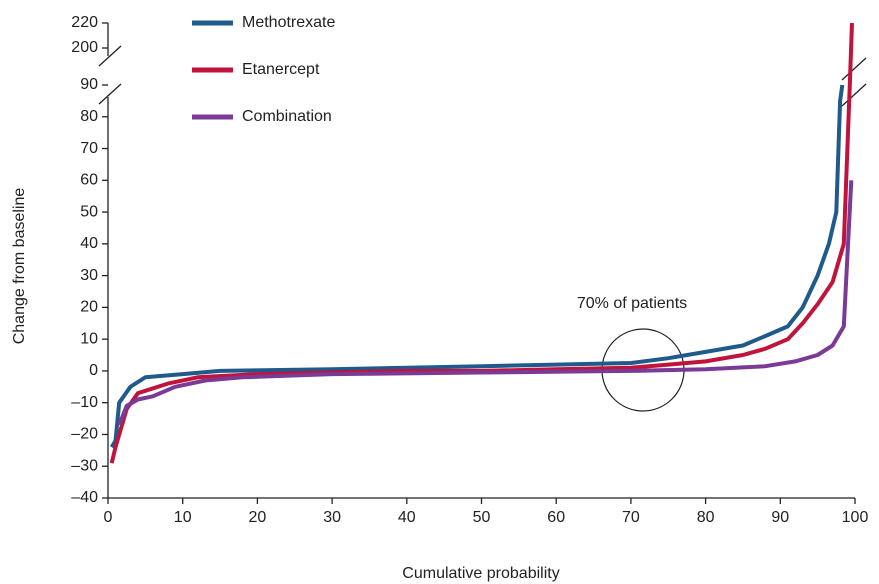  I want to click on x-tick-label: 40, so click(407, 517).